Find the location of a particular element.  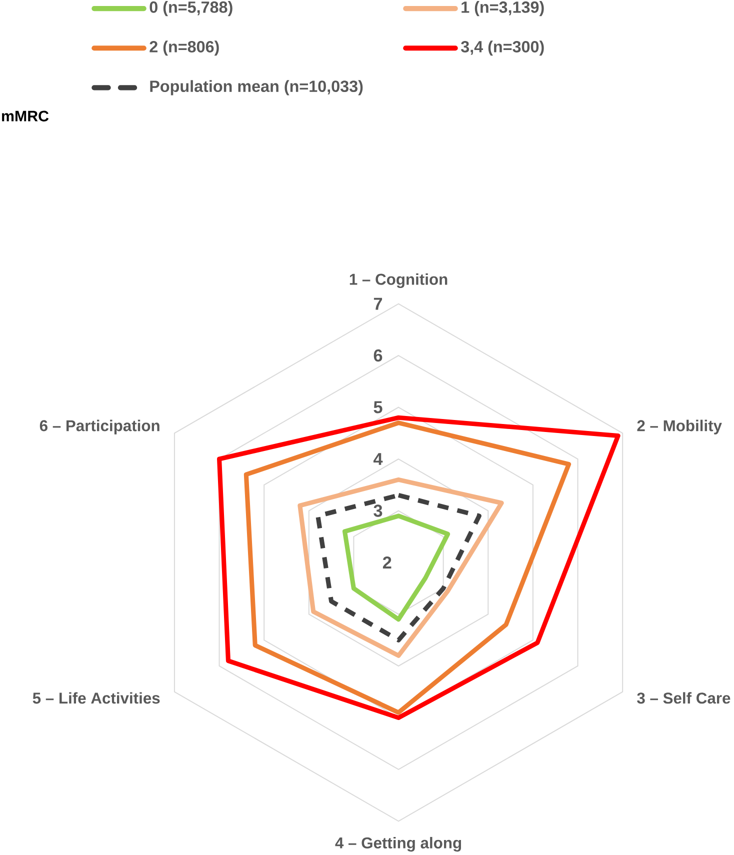

spoke-label: 4 – Getting along is located at coordinates (398, 844).